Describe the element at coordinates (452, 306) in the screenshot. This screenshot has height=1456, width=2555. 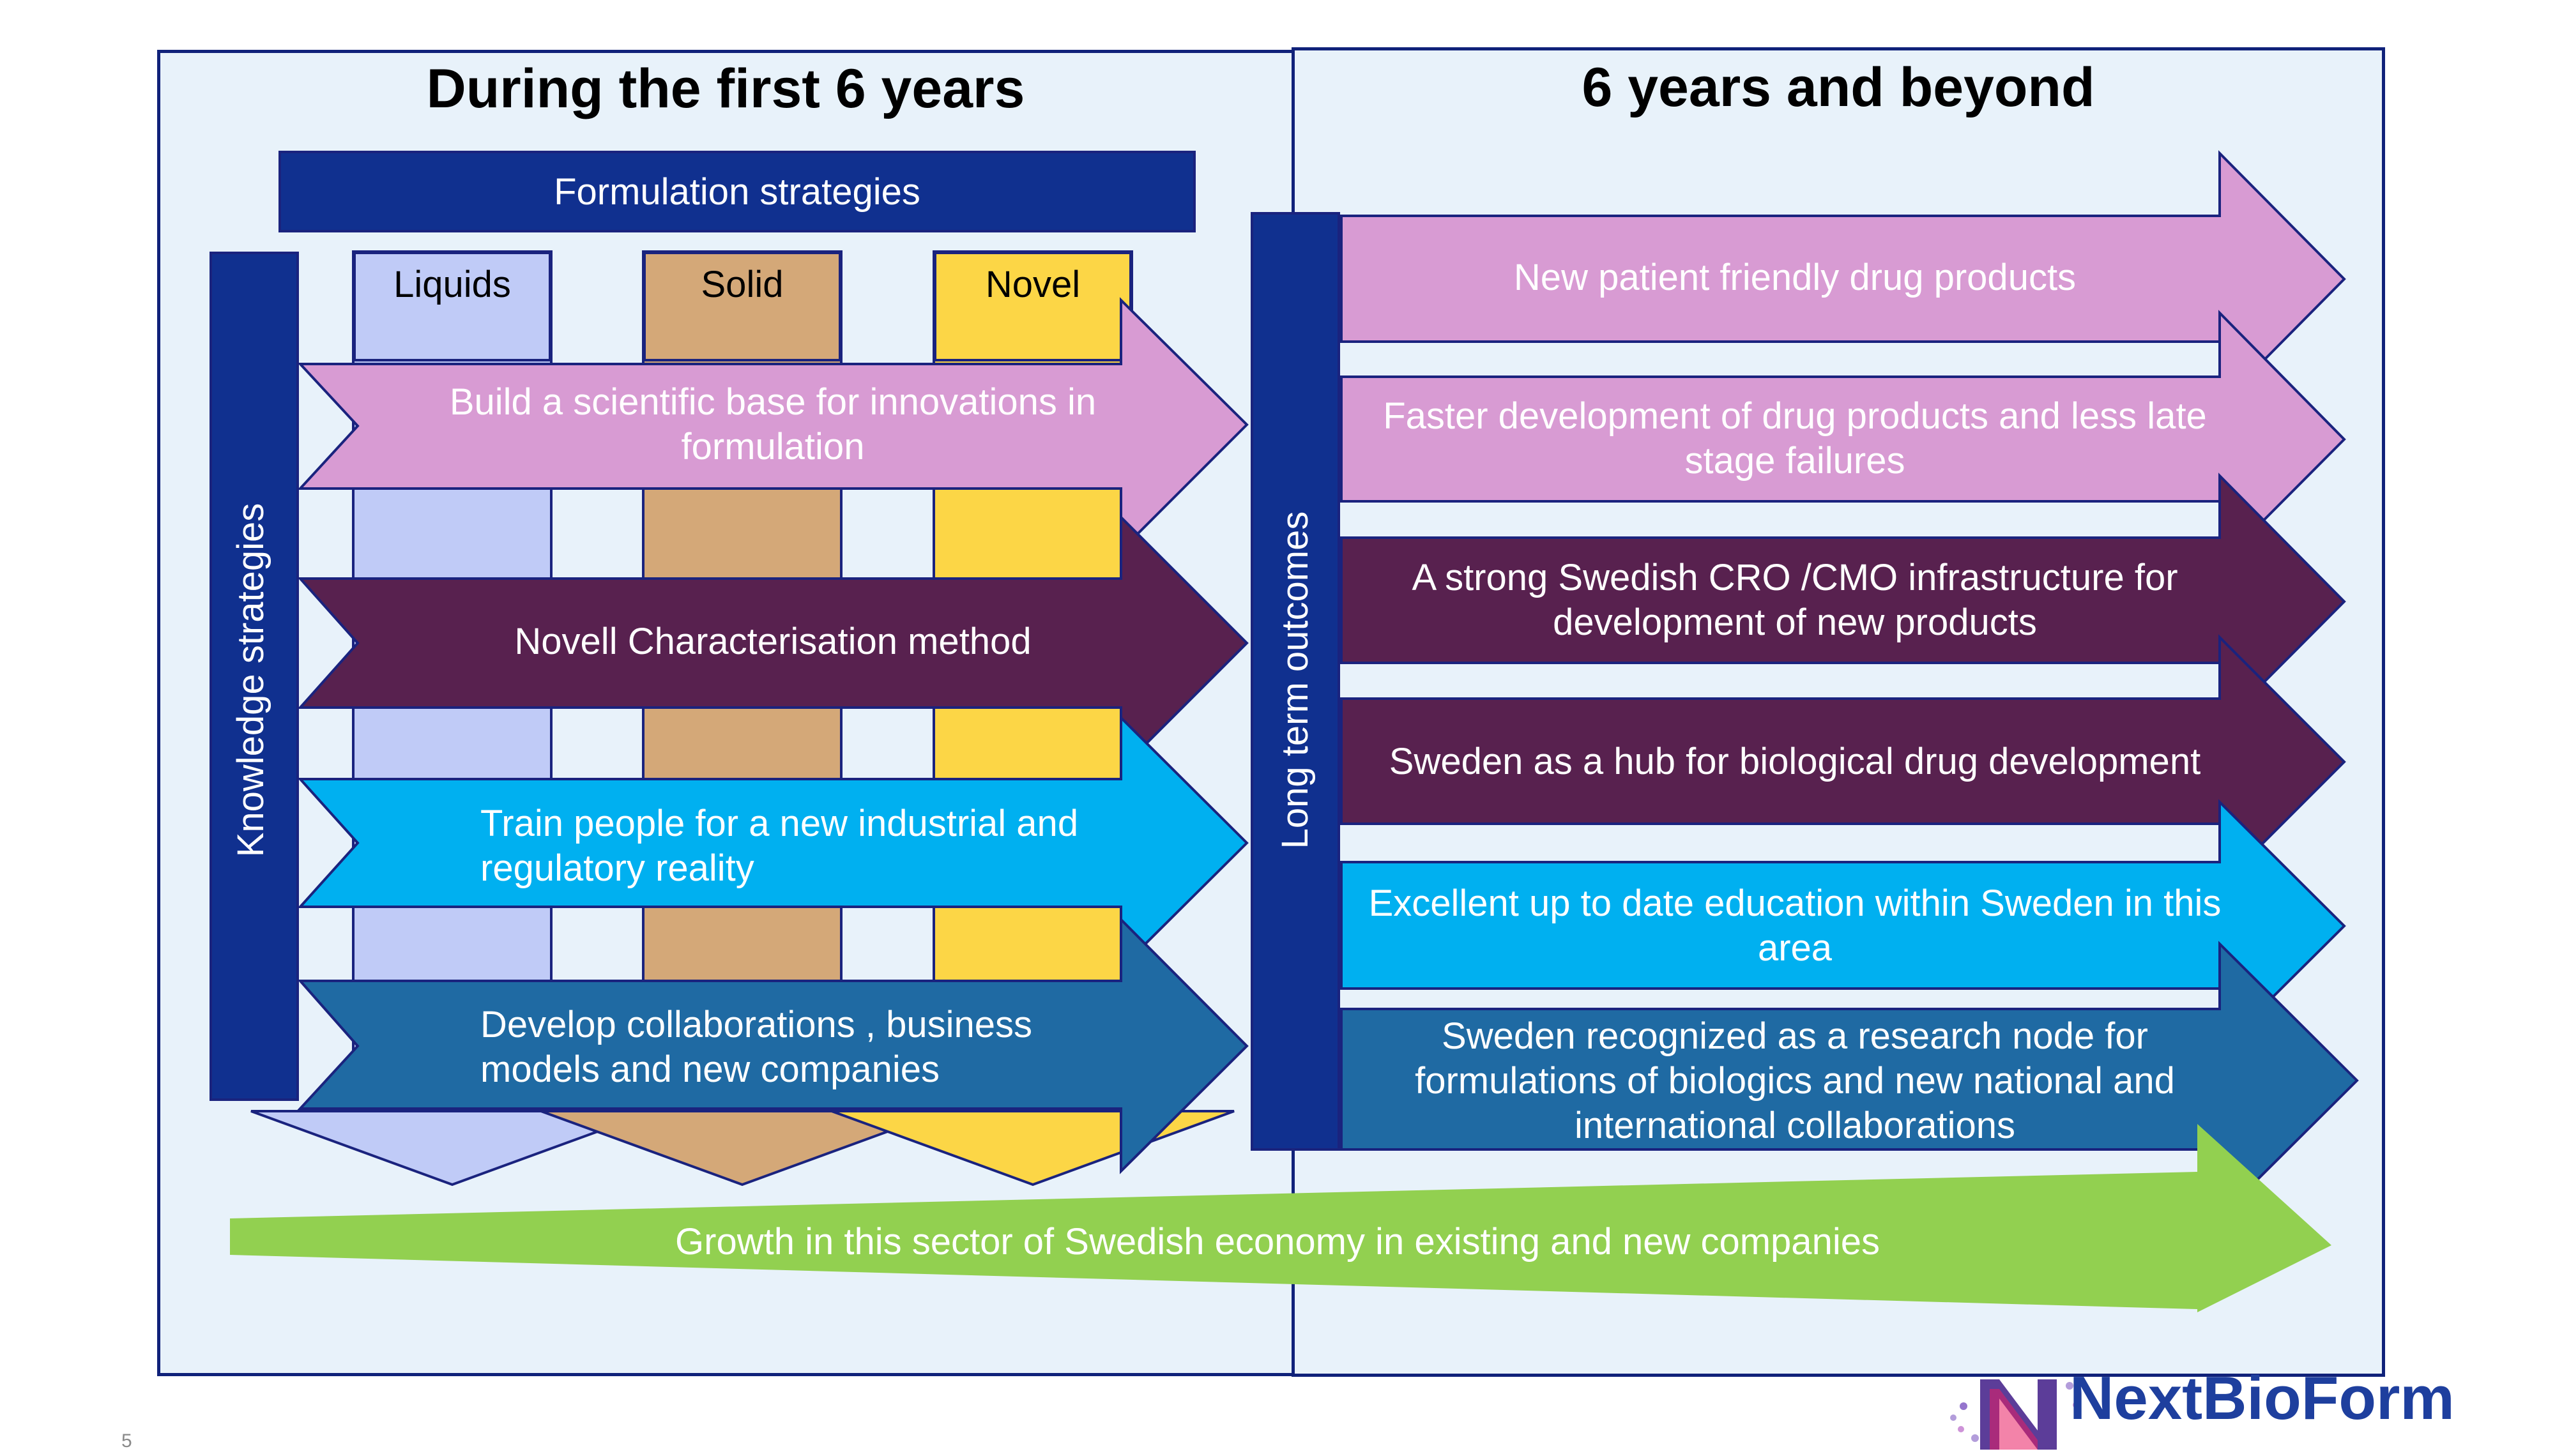
I see `column-header-liquids: Liquids` at that location.